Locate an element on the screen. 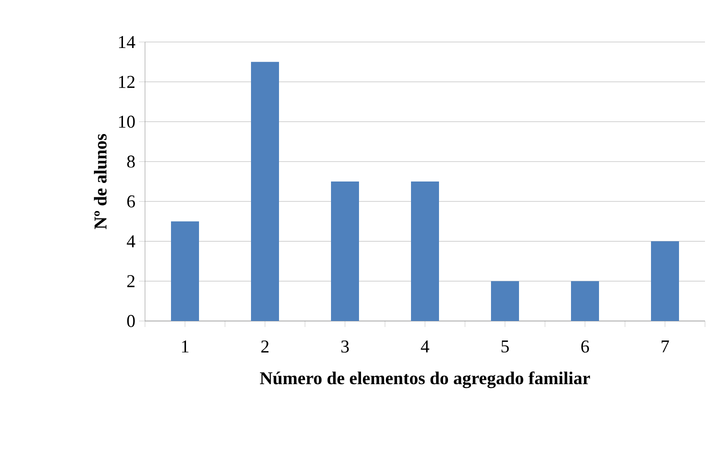 The height and width of the screenshot is (450, 722). y-tick-label: 10 is located at coordinates (127, 122).